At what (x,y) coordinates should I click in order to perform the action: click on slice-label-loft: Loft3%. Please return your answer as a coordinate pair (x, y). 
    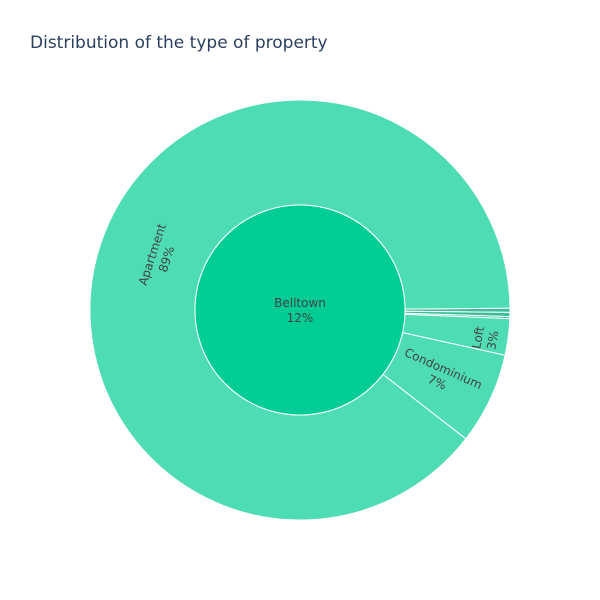
    Looking at the image, I should click on (485, 339).